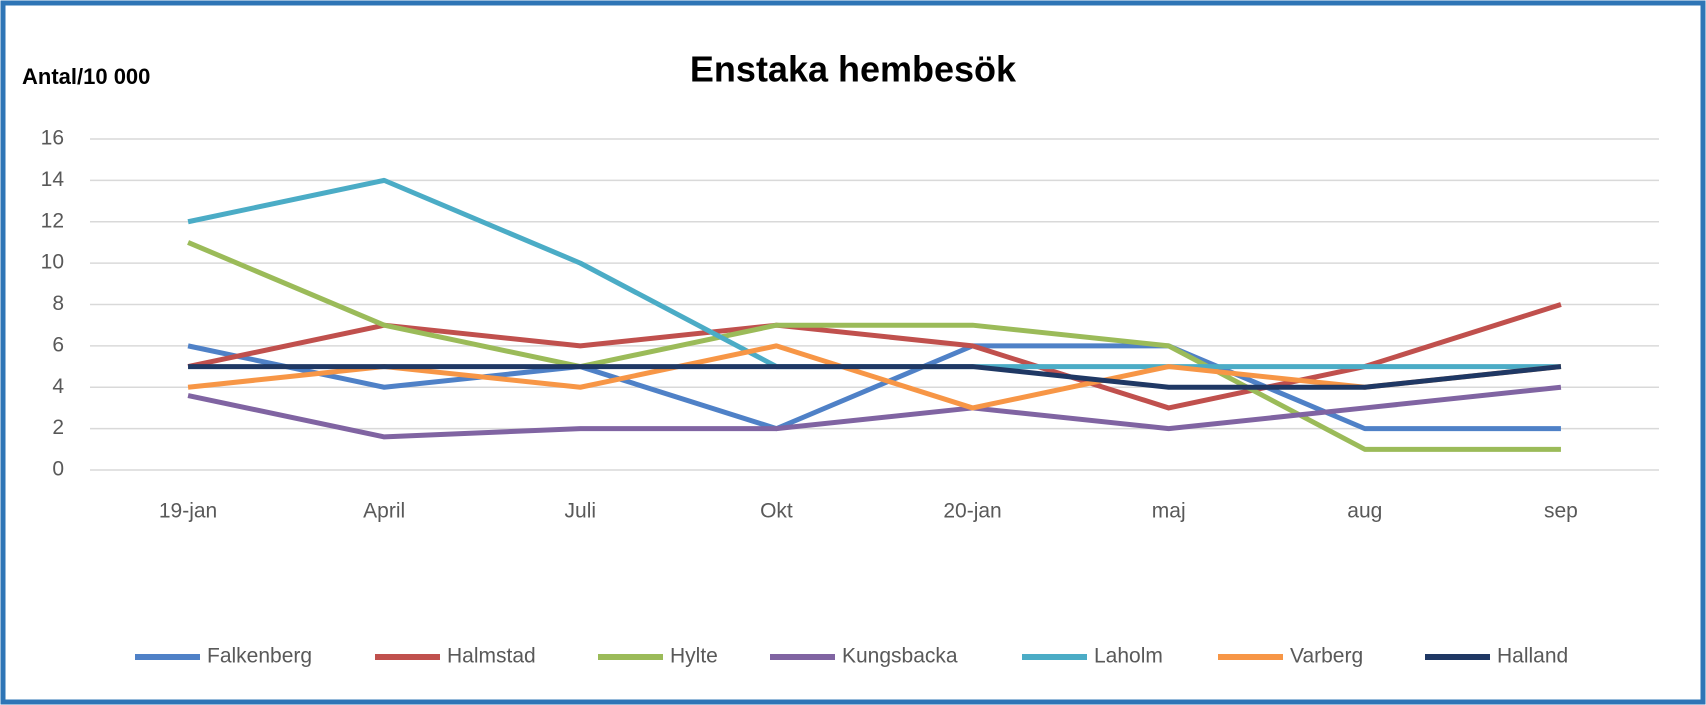 This screenshot has width=1706, height=705. What do you see at coordinates (1169, 511) in the screenshot?
I see `x-tick-label: maj` at bounding box center [1169, 511].